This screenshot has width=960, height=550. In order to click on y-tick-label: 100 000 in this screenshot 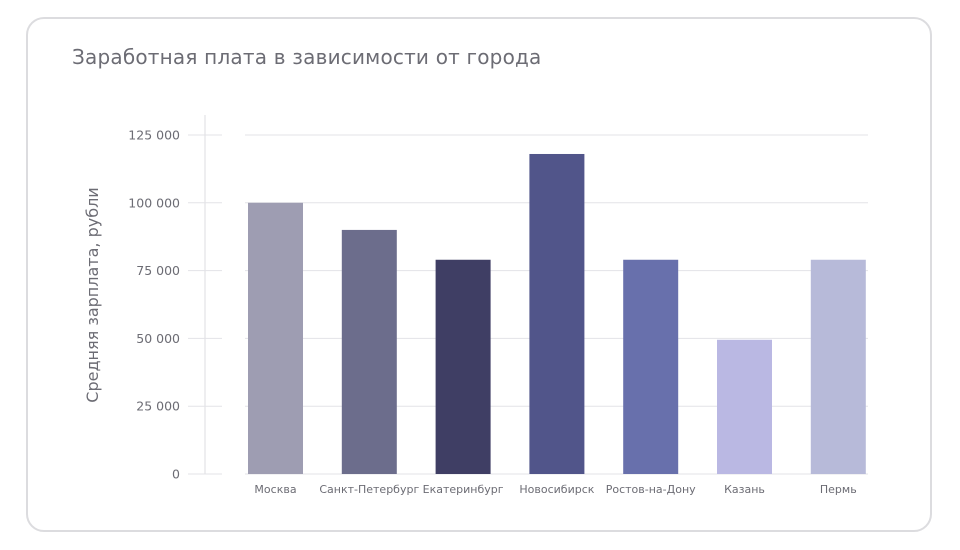, I will do `click(154, 202)`.